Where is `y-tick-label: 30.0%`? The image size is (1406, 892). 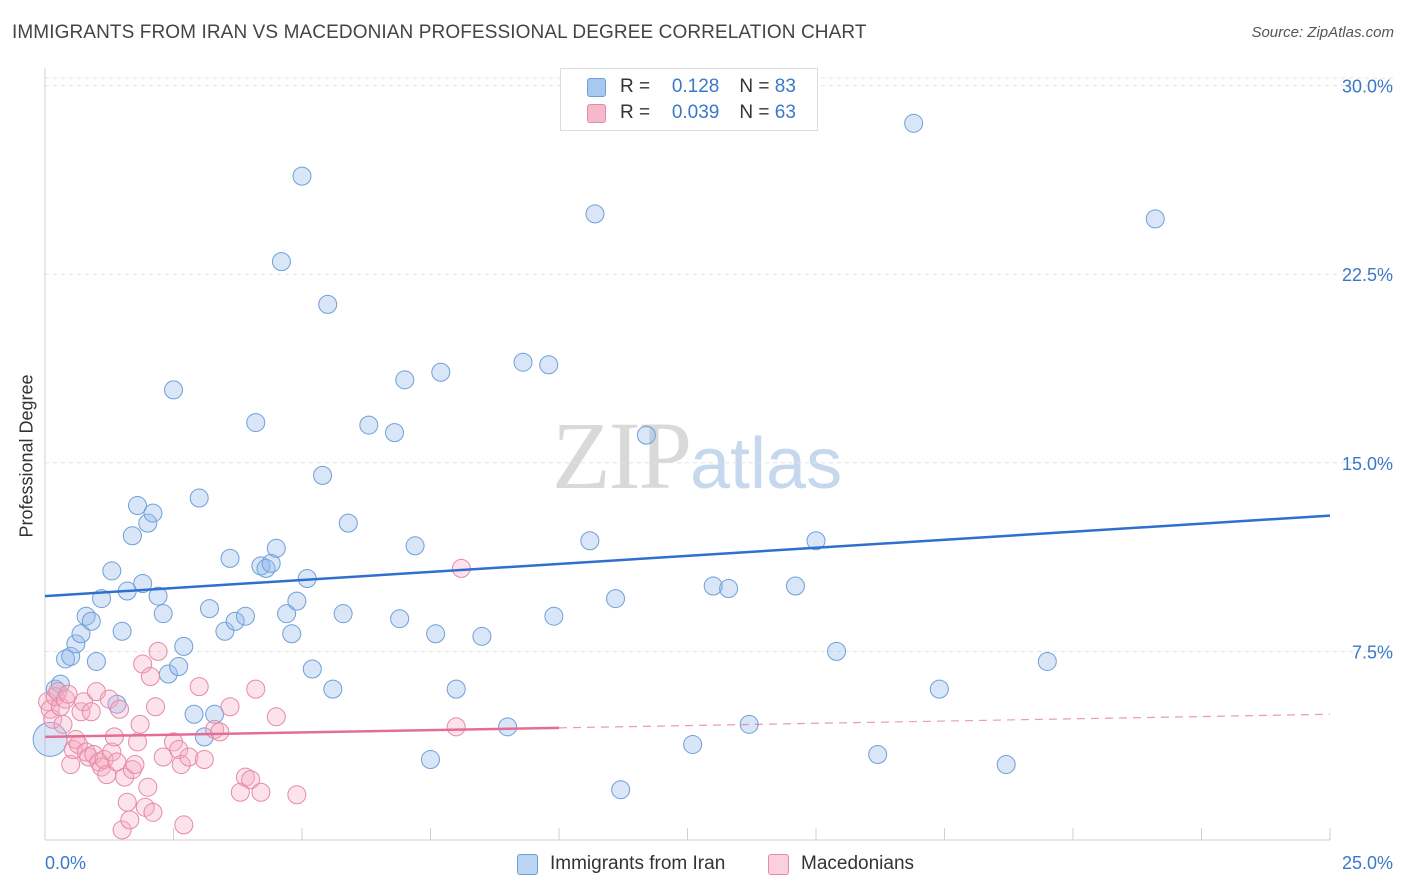
y-tick-label: 30.0% is located at coordinates (1367, 87).